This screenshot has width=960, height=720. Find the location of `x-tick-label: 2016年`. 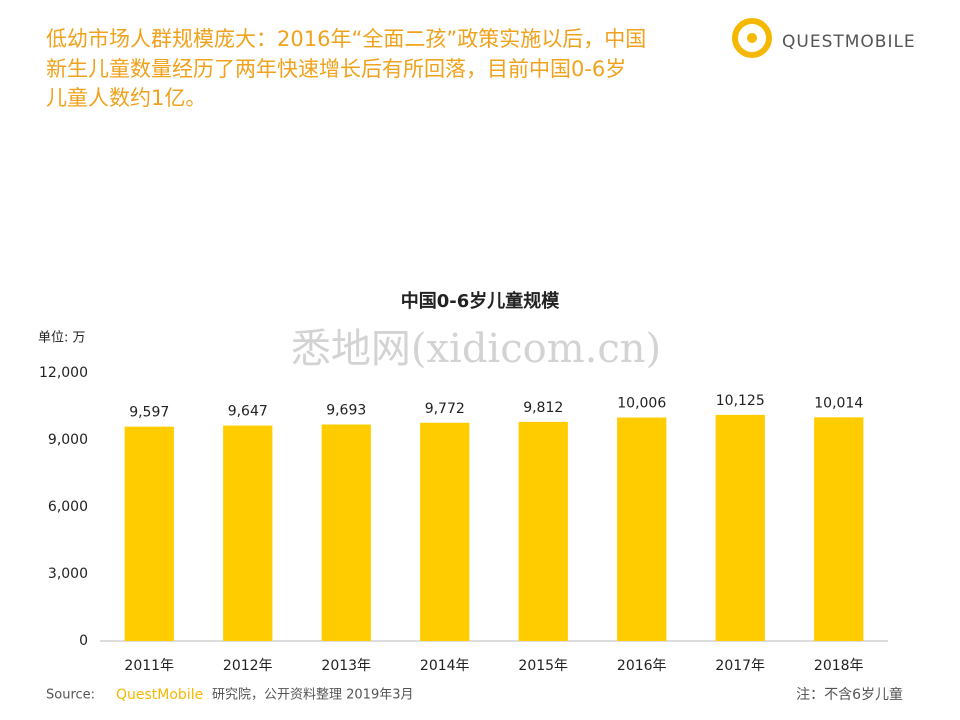

x-tick-label: 2016年 is located at coordinates (642, 666).